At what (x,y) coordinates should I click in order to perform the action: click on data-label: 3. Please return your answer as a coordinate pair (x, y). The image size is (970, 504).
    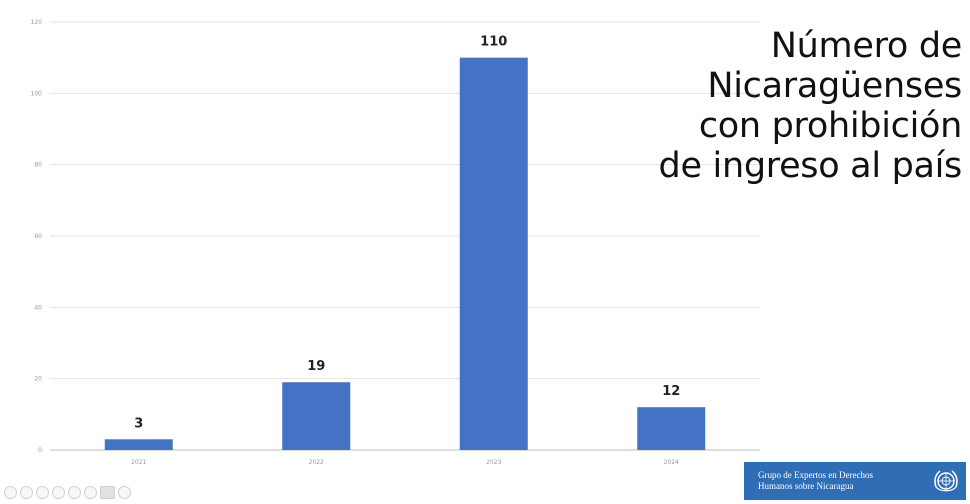
    Looking at the image, I should click on (138, 423).